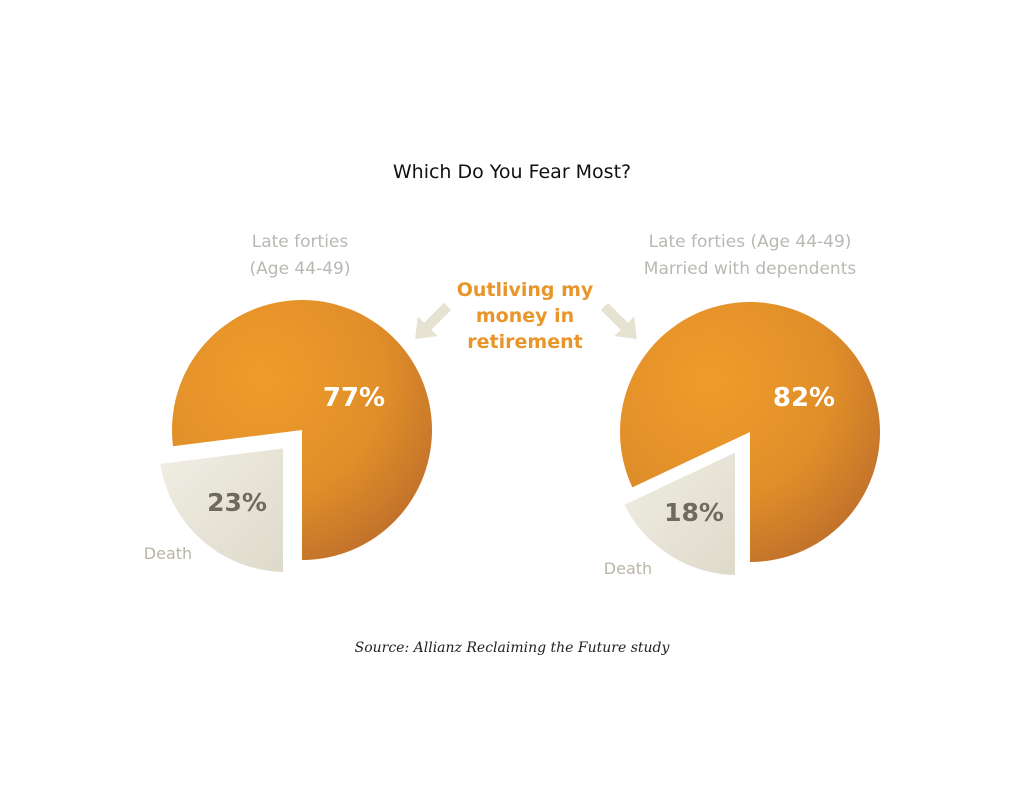 This screenshot has height=791, width=1024. I want to click on outliving-money-label: Outliving my money in retirement, so click(525, 316).